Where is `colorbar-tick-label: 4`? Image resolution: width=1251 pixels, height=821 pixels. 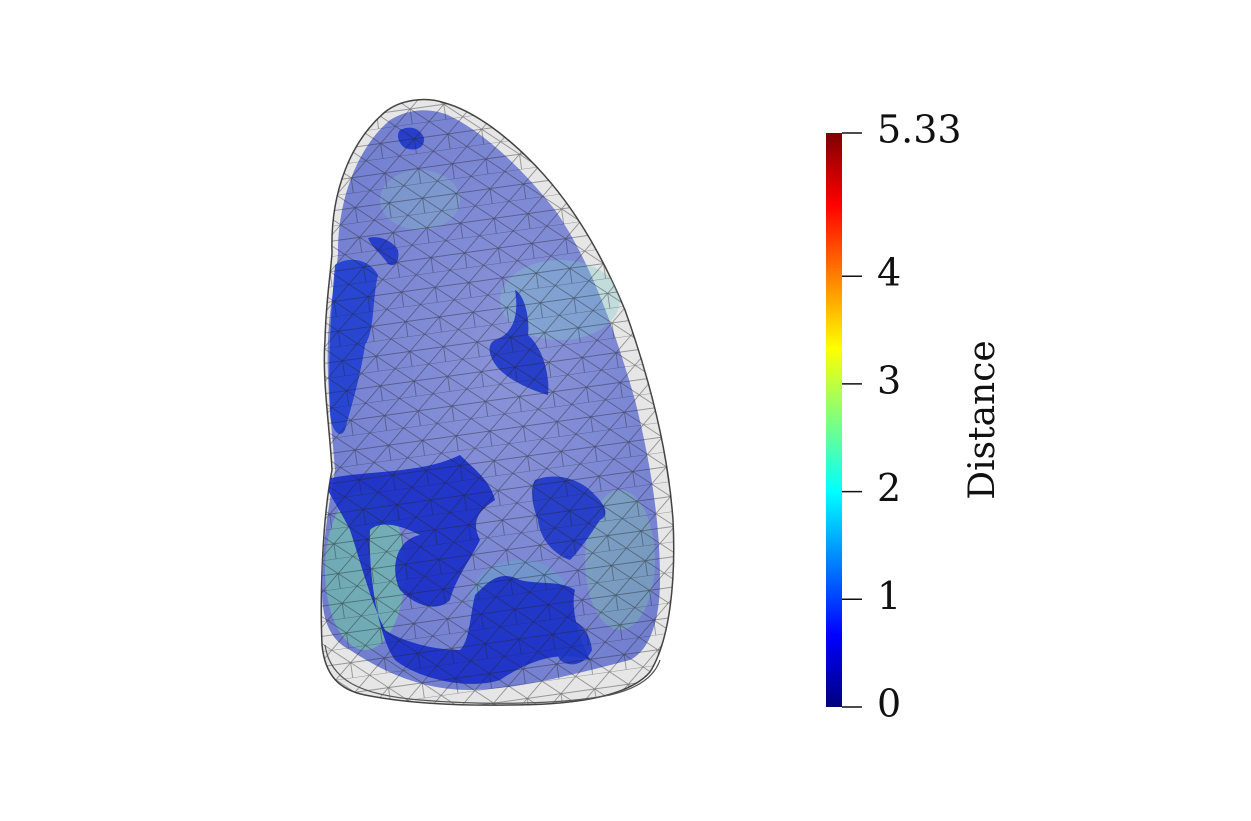
colorbar-tick-label: 4 is located at coordinates (889, 273).